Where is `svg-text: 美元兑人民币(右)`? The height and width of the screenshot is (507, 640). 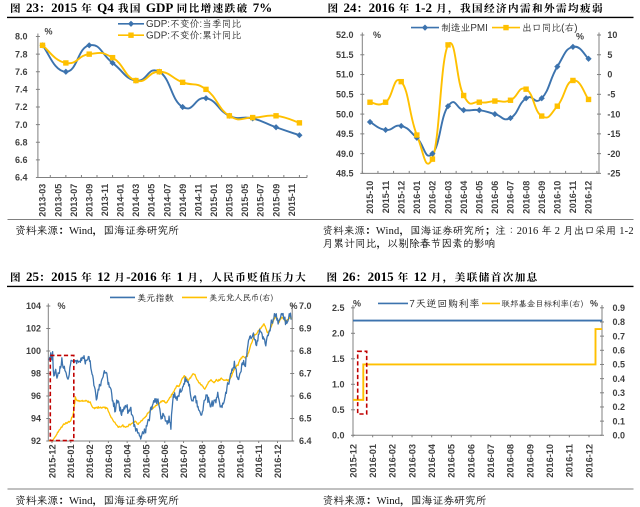 svg-text: 美元兑人民币(右) is located at coordinates (241, 298).